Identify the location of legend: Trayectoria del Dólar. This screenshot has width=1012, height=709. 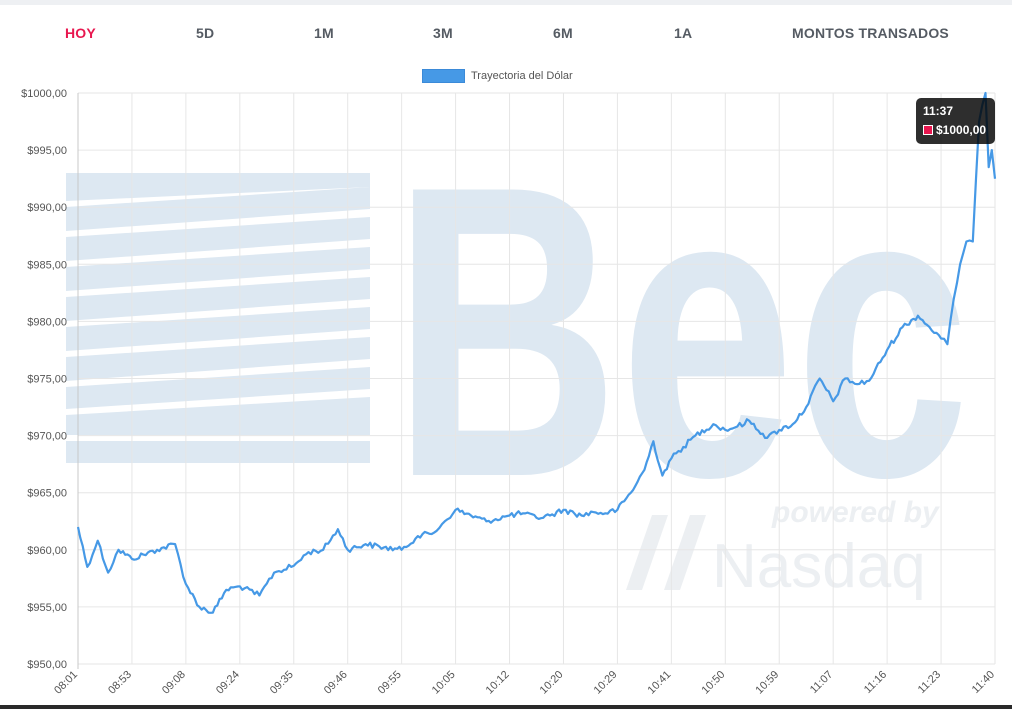
(497, 76).